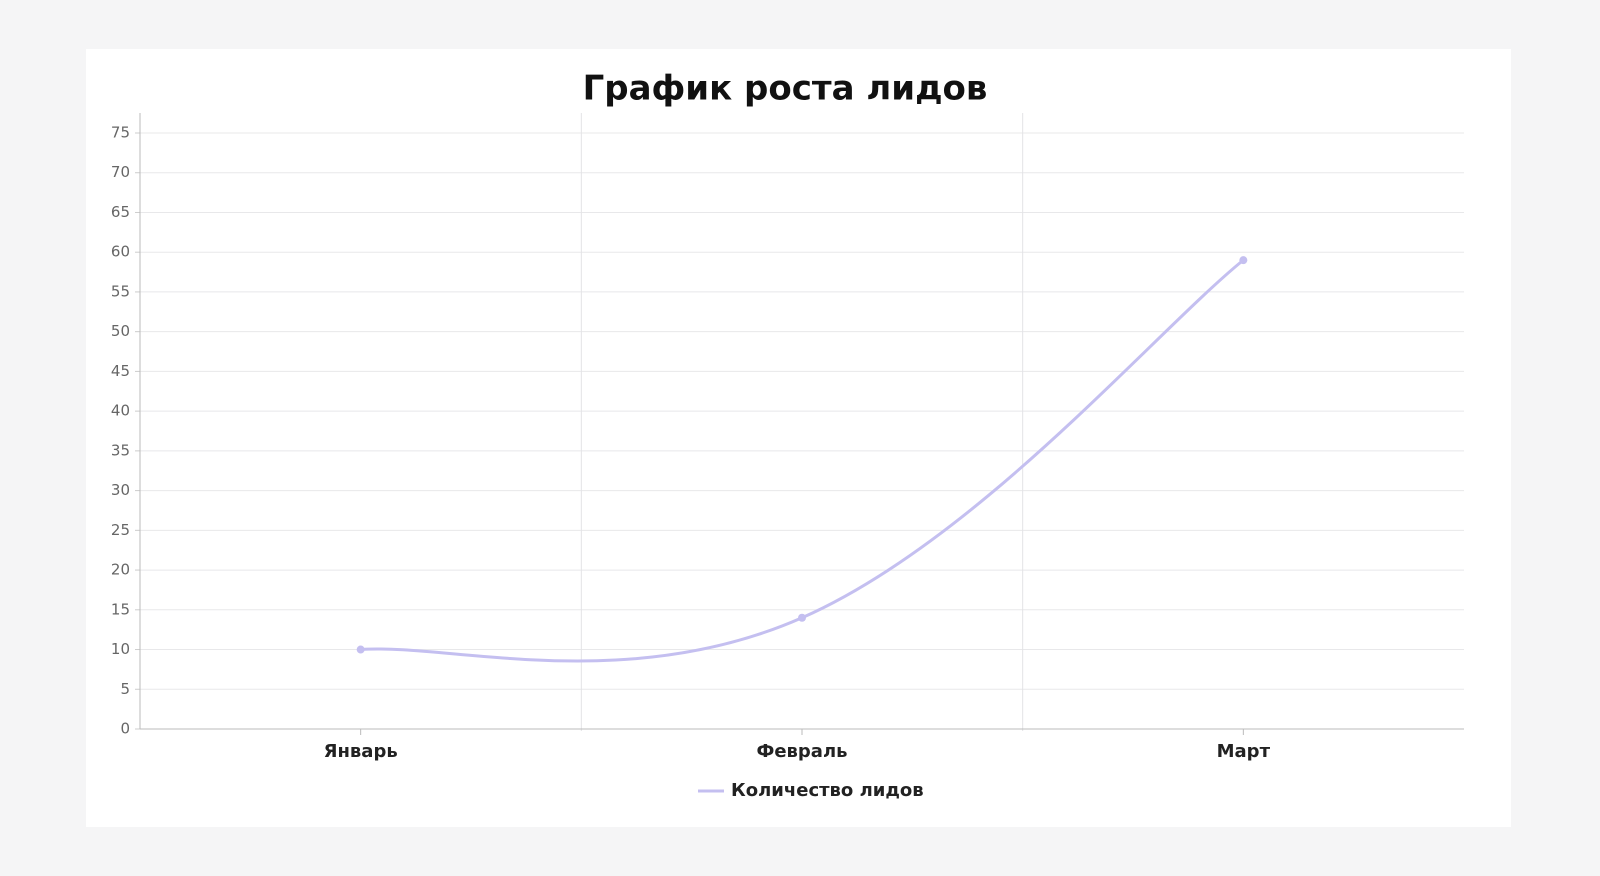 The height and width of the screenshot is (876, 1600). I want to click on y-tick-label: 60, so click(120, 252).